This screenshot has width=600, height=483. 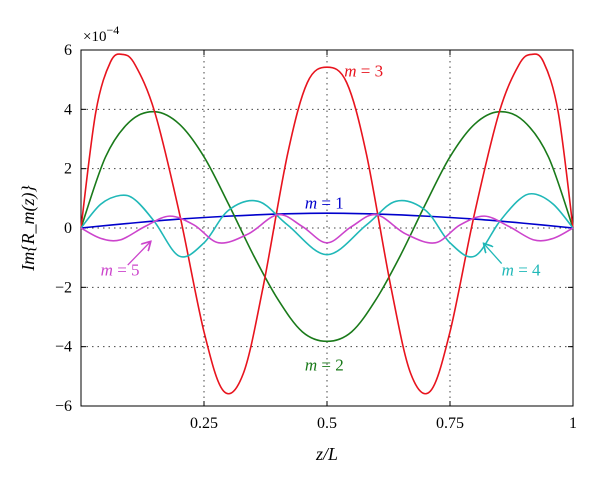 I want to click on series-line-m4, so click(x=327, y=225).